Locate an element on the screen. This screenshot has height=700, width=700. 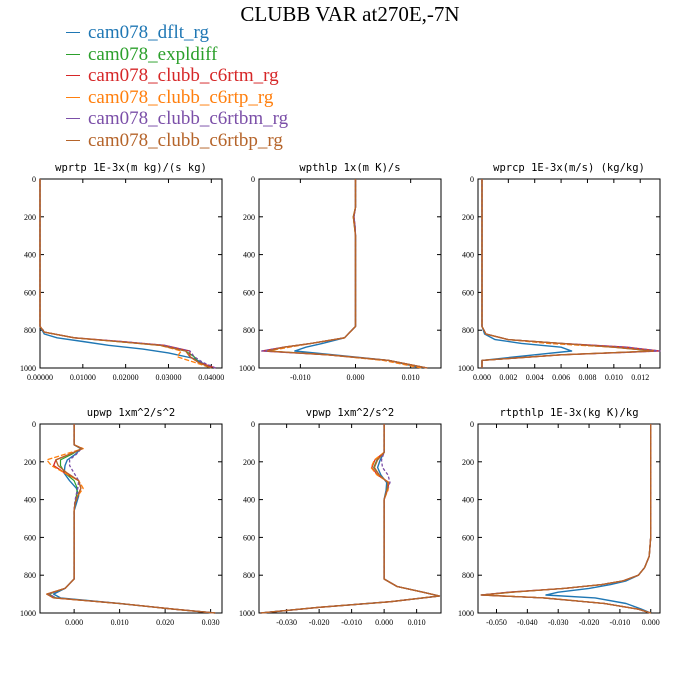
x-tick-label: 0.04000 is located at coordinates (211, 377).